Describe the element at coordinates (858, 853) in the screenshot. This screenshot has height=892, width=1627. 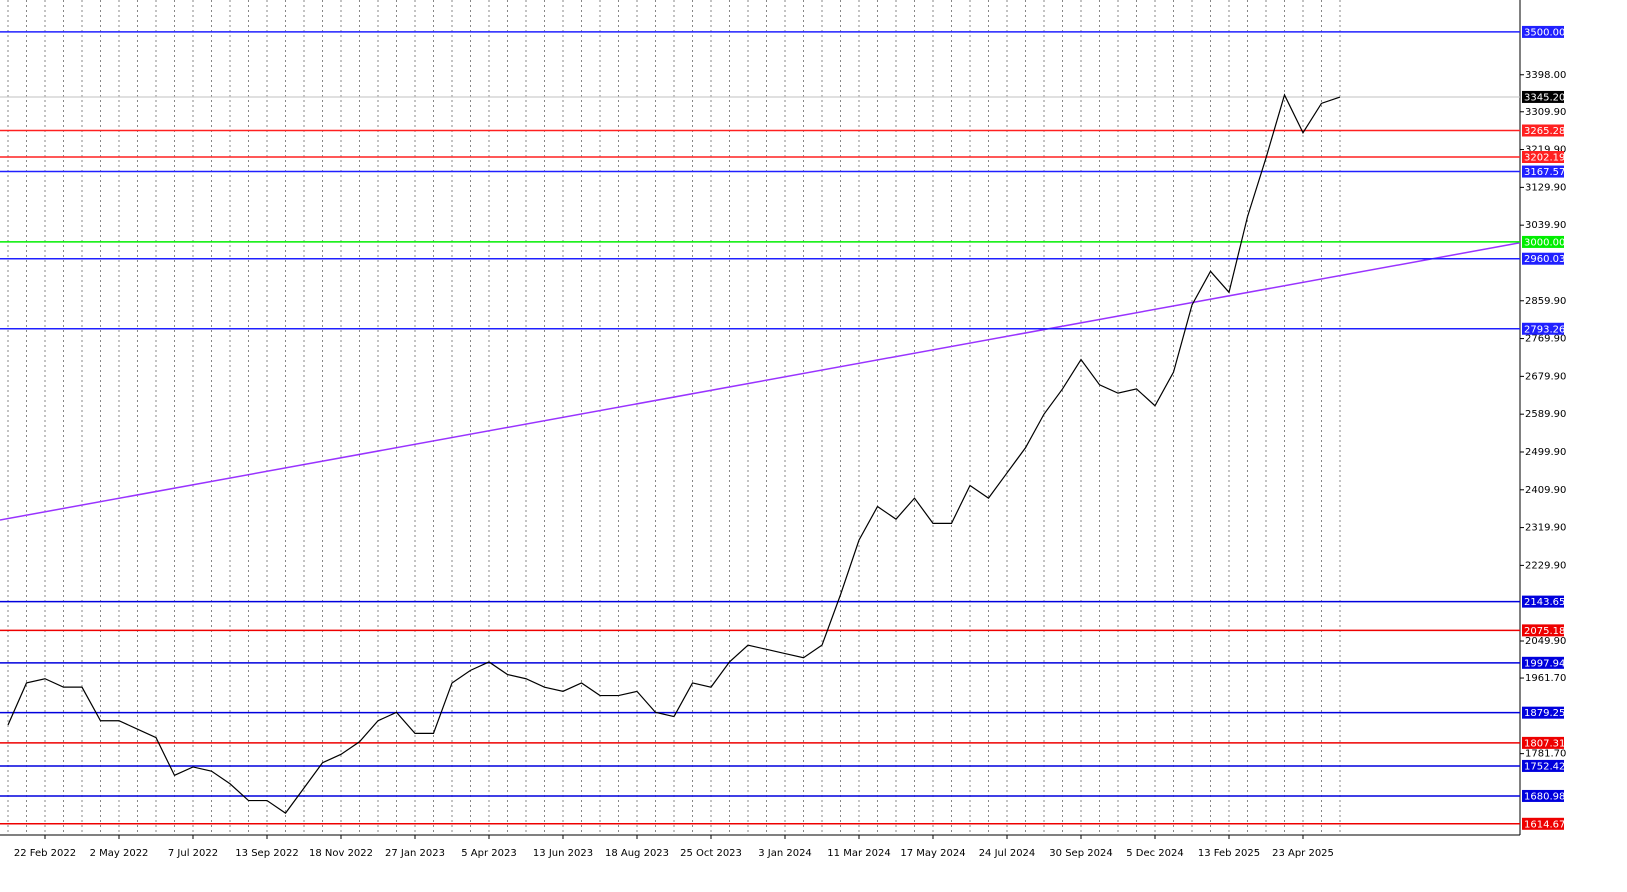
I see `x-tick-label: 11 Mar 2024` at that location.